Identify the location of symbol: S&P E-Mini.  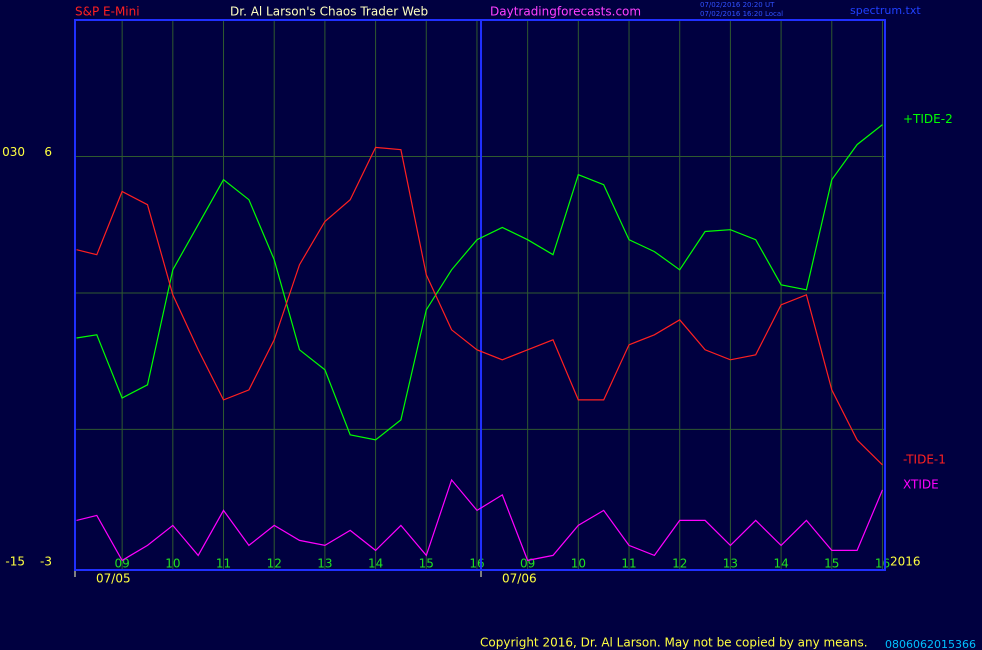
(107, 12).